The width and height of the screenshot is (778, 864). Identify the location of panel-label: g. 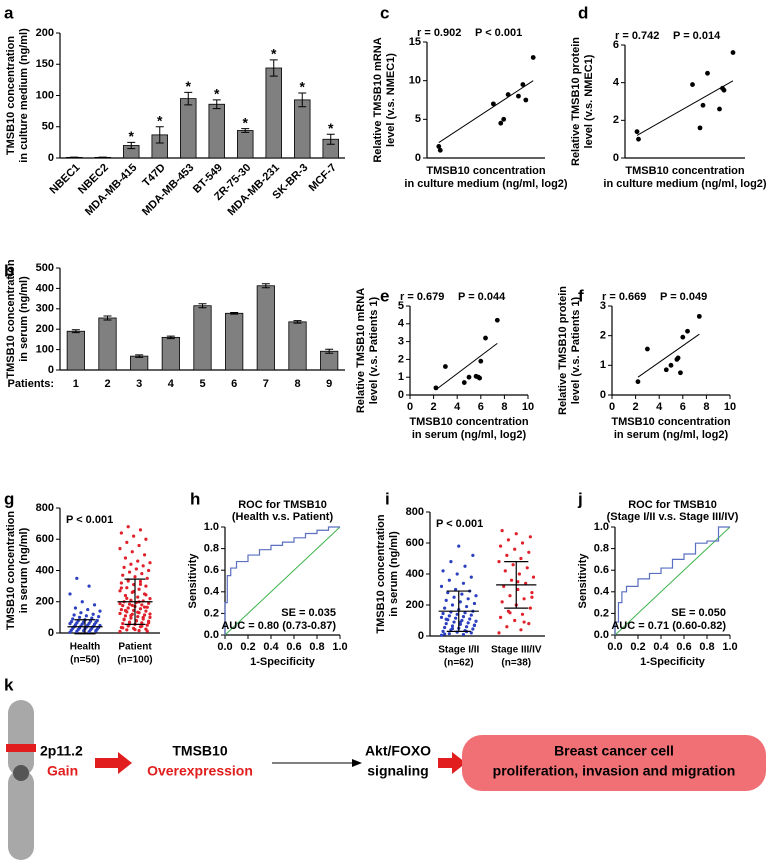
(9, 498).